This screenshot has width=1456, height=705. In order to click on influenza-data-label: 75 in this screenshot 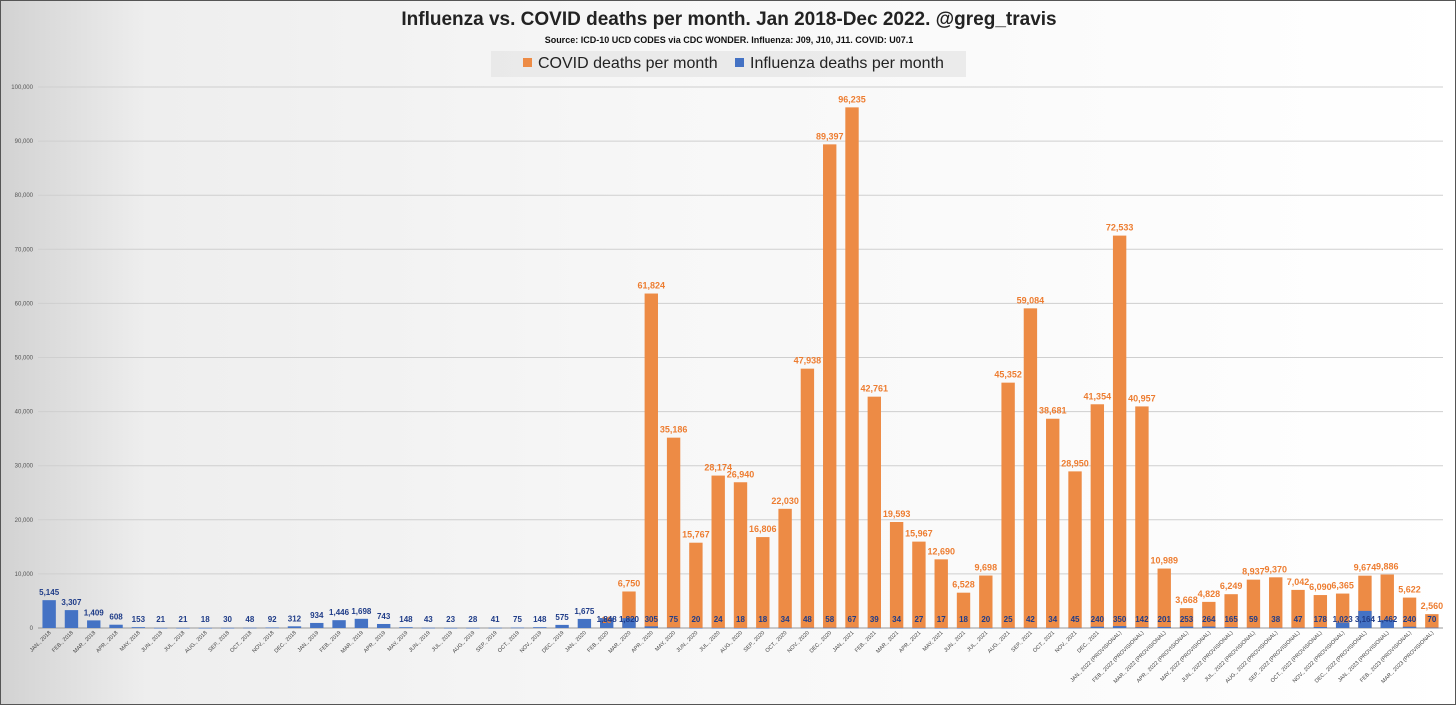, I will do `click(517, 619)`.